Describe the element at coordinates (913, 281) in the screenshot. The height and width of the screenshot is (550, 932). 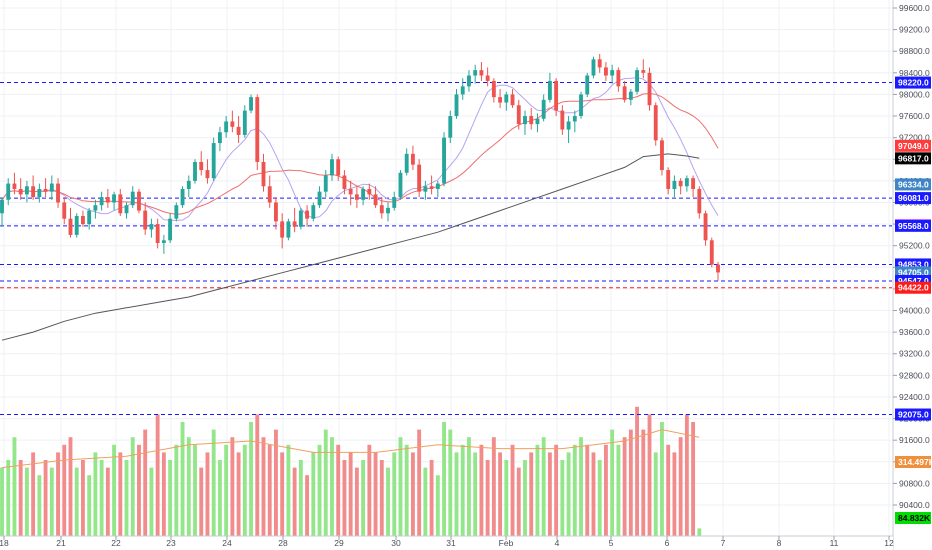
I see `price-level-label: 94547.0` at that location.